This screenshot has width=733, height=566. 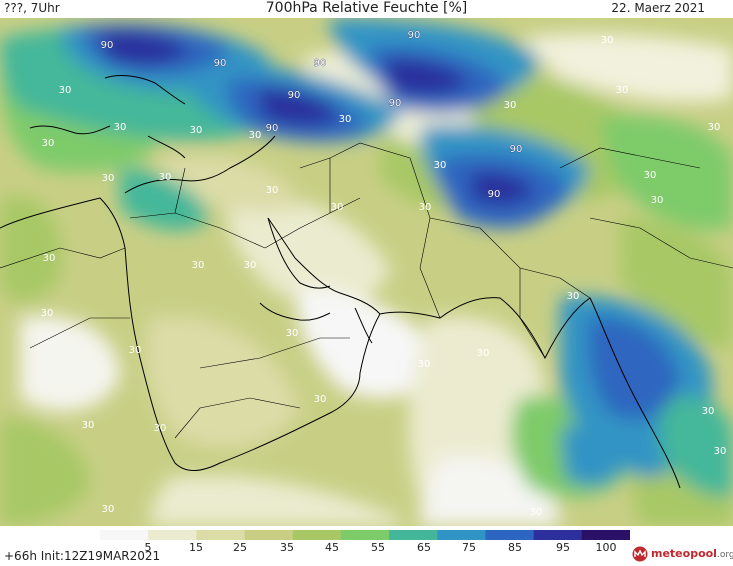 I want to click on colorbar, so click(x=365, y=535).